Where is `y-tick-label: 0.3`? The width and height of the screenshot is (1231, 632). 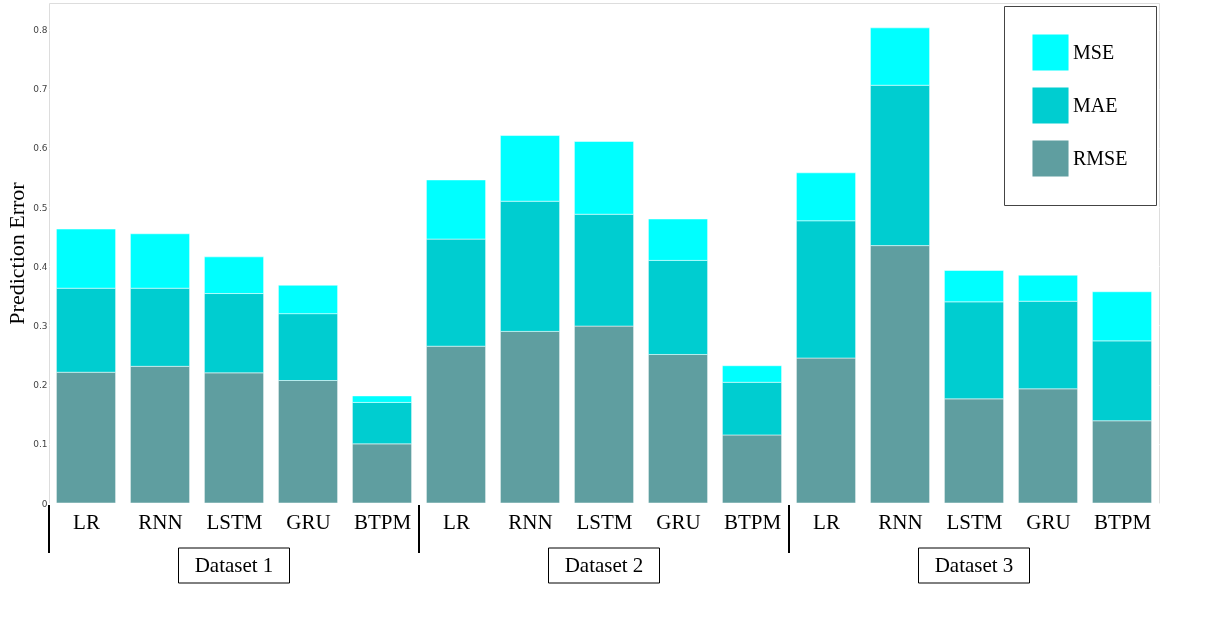 y-tick-label: 0.3 is located at coordinates (40, 325).